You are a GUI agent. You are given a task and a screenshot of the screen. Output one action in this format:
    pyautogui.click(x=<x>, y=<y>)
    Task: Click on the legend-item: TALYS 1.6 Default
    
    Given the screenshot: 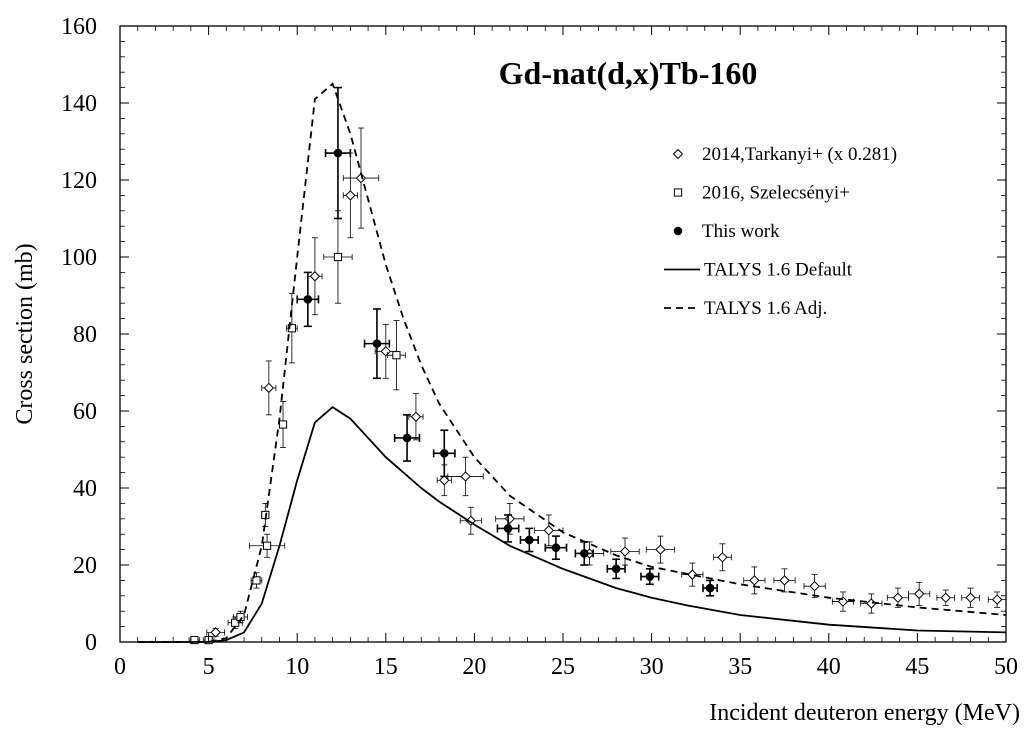 What is the action you would take?
    pyautogui.click(x=758, y=270)
    